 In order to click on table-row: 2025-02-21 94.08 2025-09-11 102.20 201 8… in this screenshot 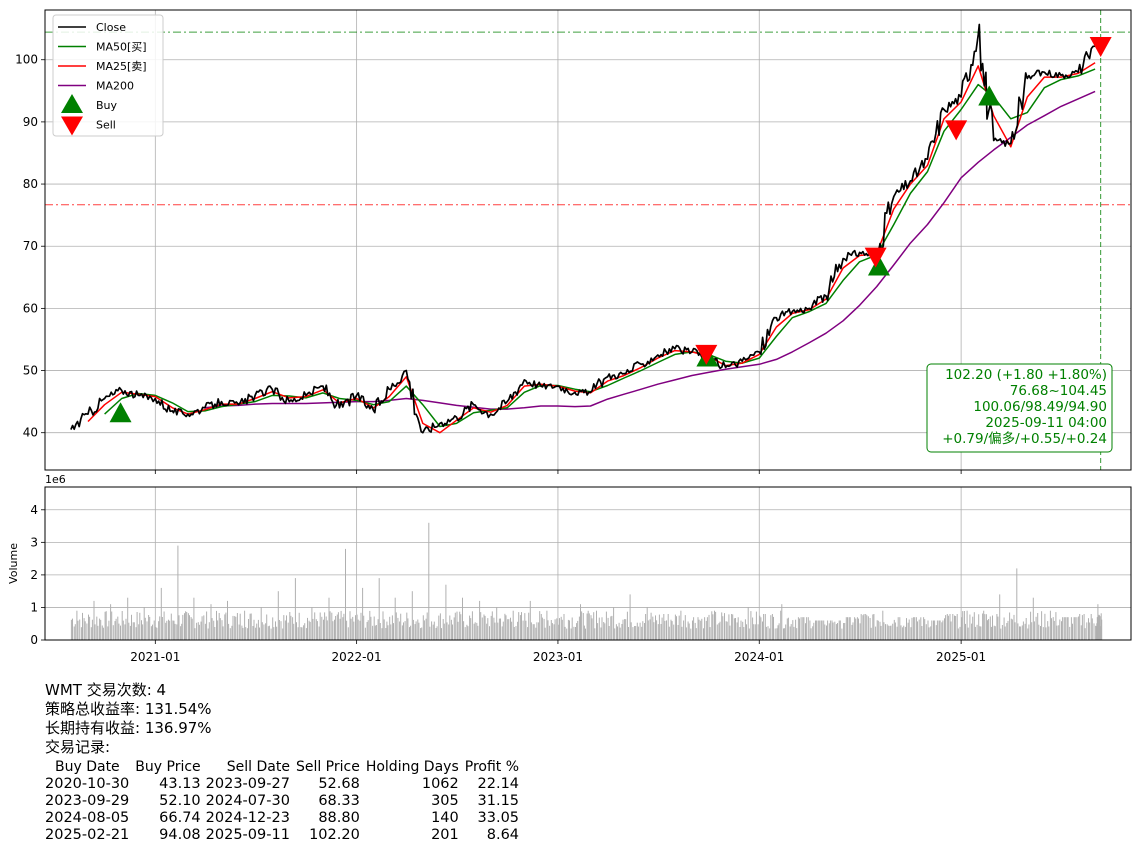, I will do `click(282, 835)`.